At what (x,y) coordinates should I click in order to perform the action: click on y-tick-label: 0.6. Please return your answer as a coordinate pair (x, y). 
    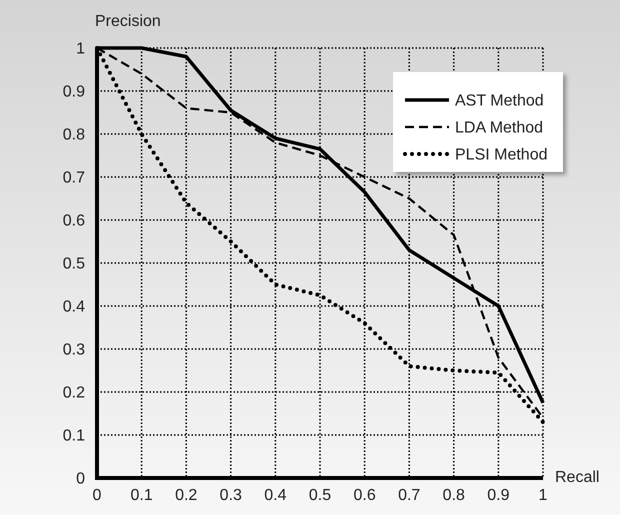
    Looking at the image, I should click on (74, 221).